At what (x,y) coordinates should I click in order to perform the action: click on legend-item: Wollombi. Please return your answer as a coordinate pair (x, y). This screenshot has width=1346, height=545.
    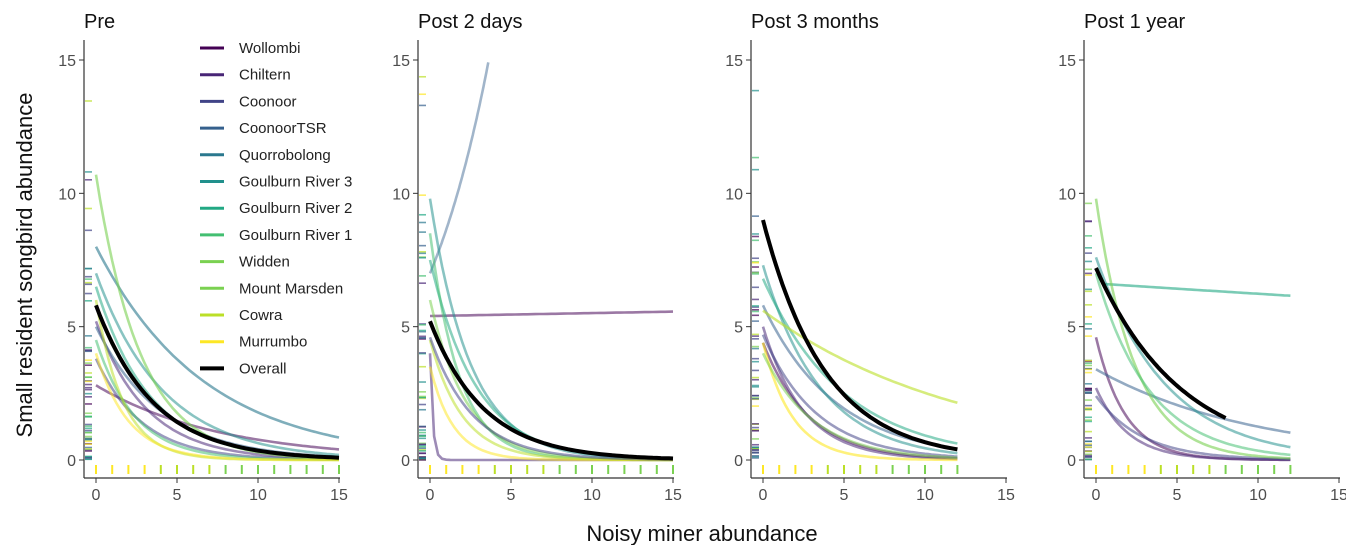
    Looking at the image, I should click on (250, 48).